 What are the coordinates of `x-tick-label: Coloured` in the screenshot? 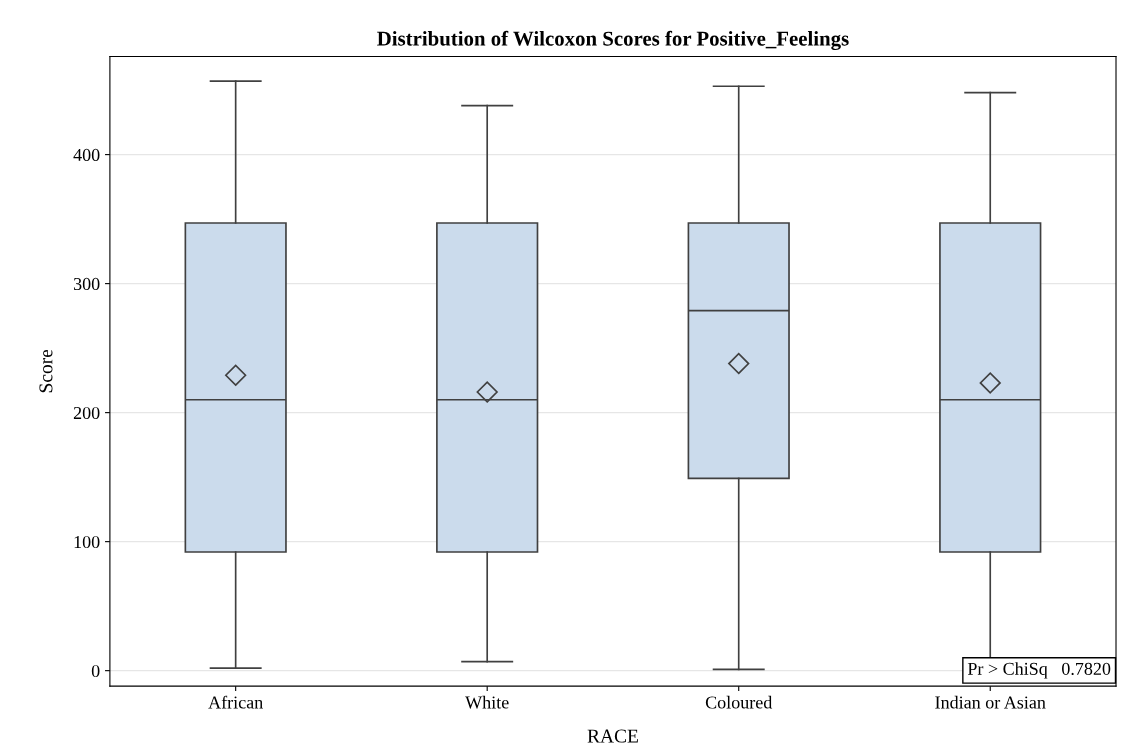 It's located at (739, 702).